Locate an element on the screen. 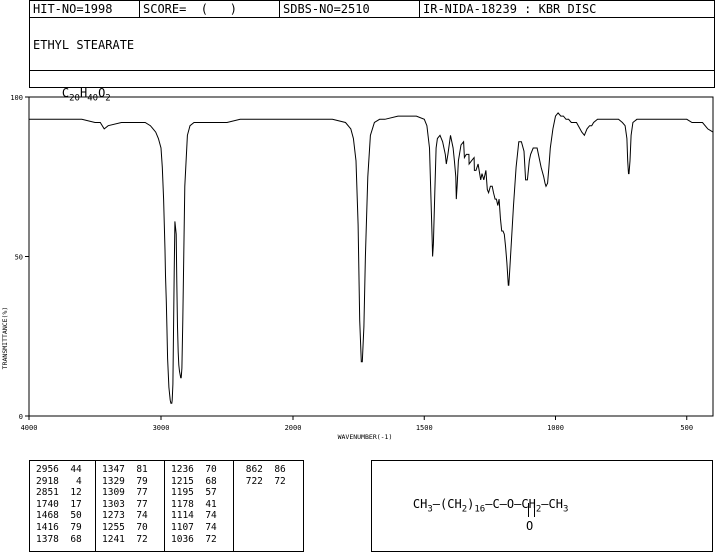 The width and height of the screenshot is (715, 553). struct-chain-count: 16 is located at coordinates (480, 509).